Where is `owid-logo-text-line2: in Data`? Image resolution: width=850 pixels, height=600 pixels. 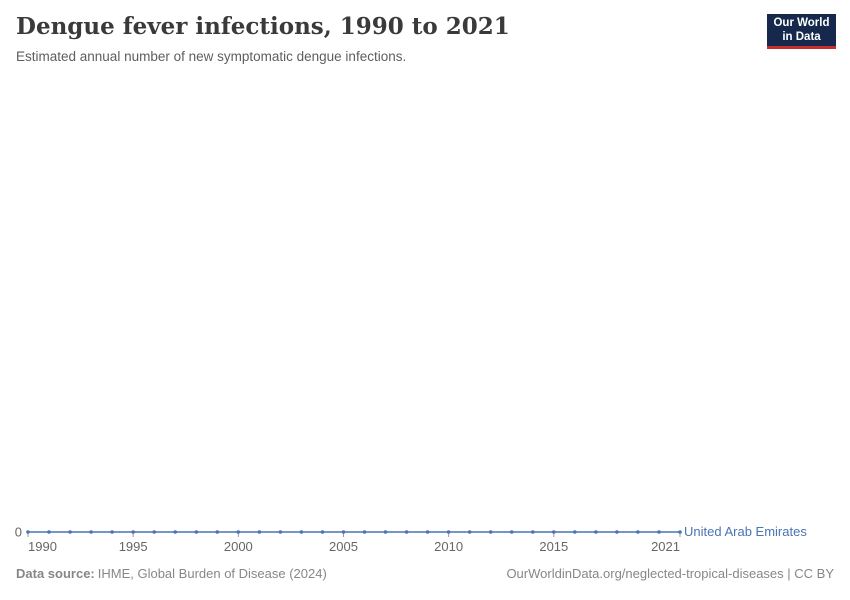
owid-logo-text-line2: in Data is located at coordinates (801, 37).